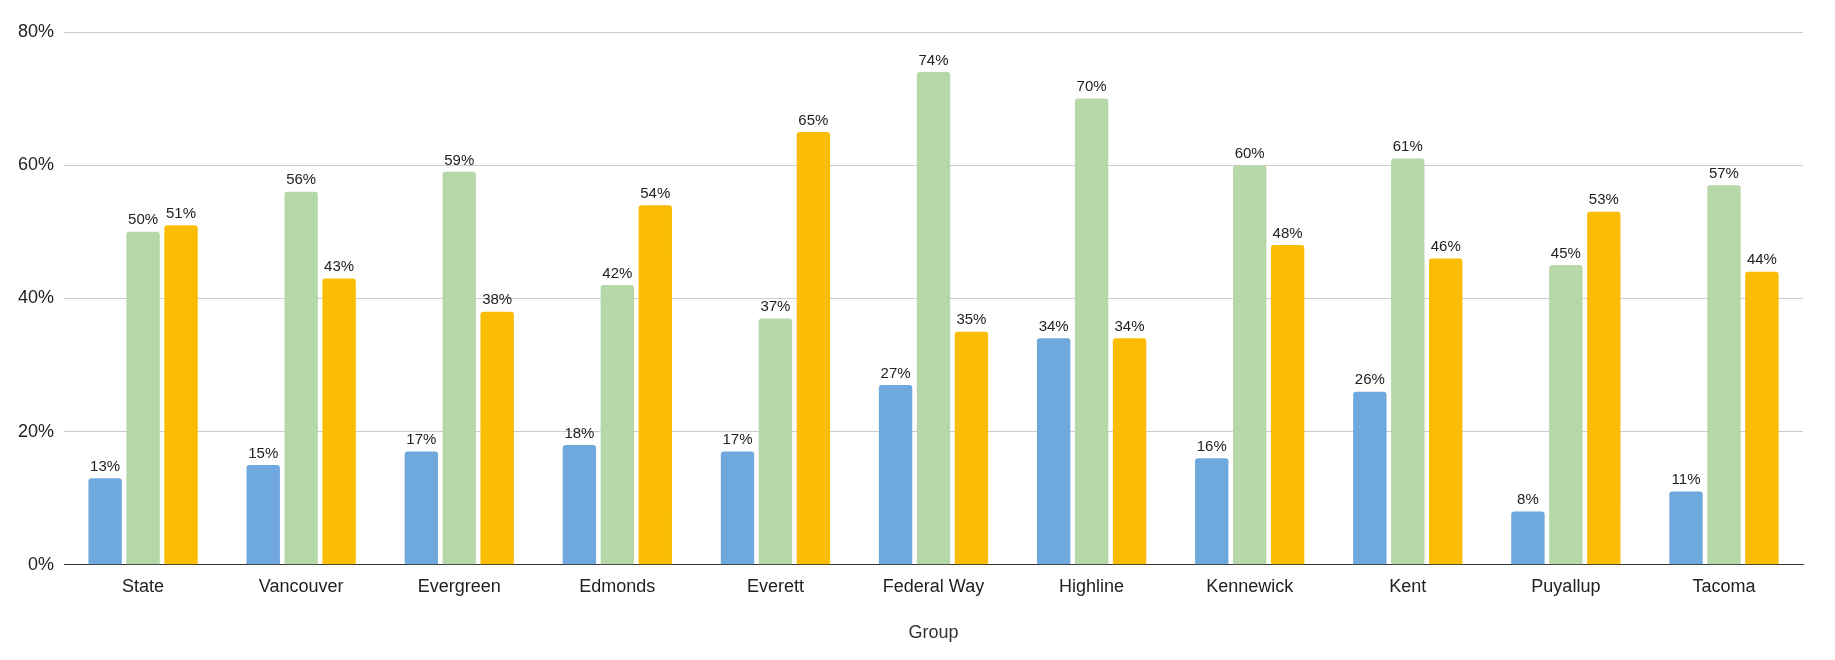  Describe the element at coordinates (971, 319) in the screenshot. I see `data-label: 35%` at that location.